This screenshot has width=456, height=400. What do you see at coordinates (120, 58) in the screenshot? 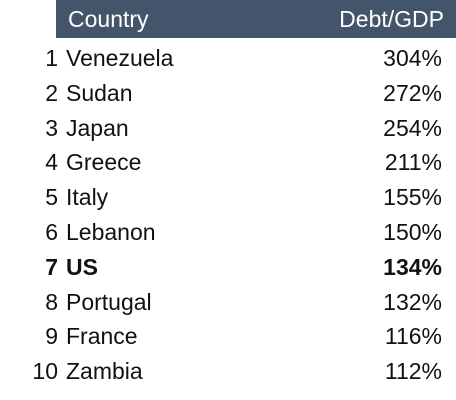
I see `country-cell: Venezuela` at bounding box center [120, 58].